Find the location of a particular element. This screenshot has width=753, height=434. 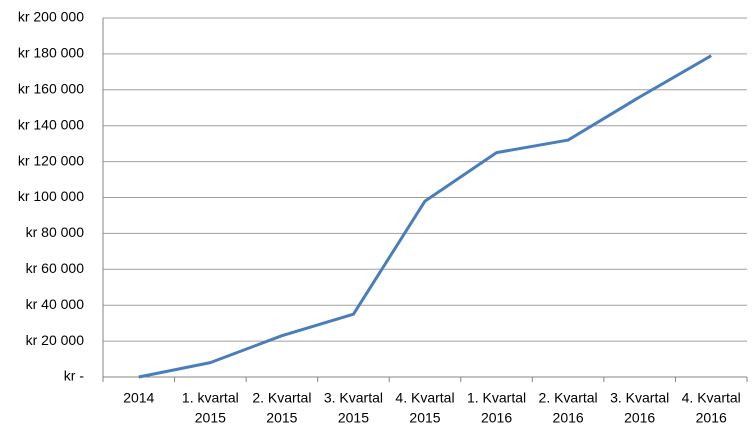

x-tick-label: 2014 is located at coordinates (138, 398).